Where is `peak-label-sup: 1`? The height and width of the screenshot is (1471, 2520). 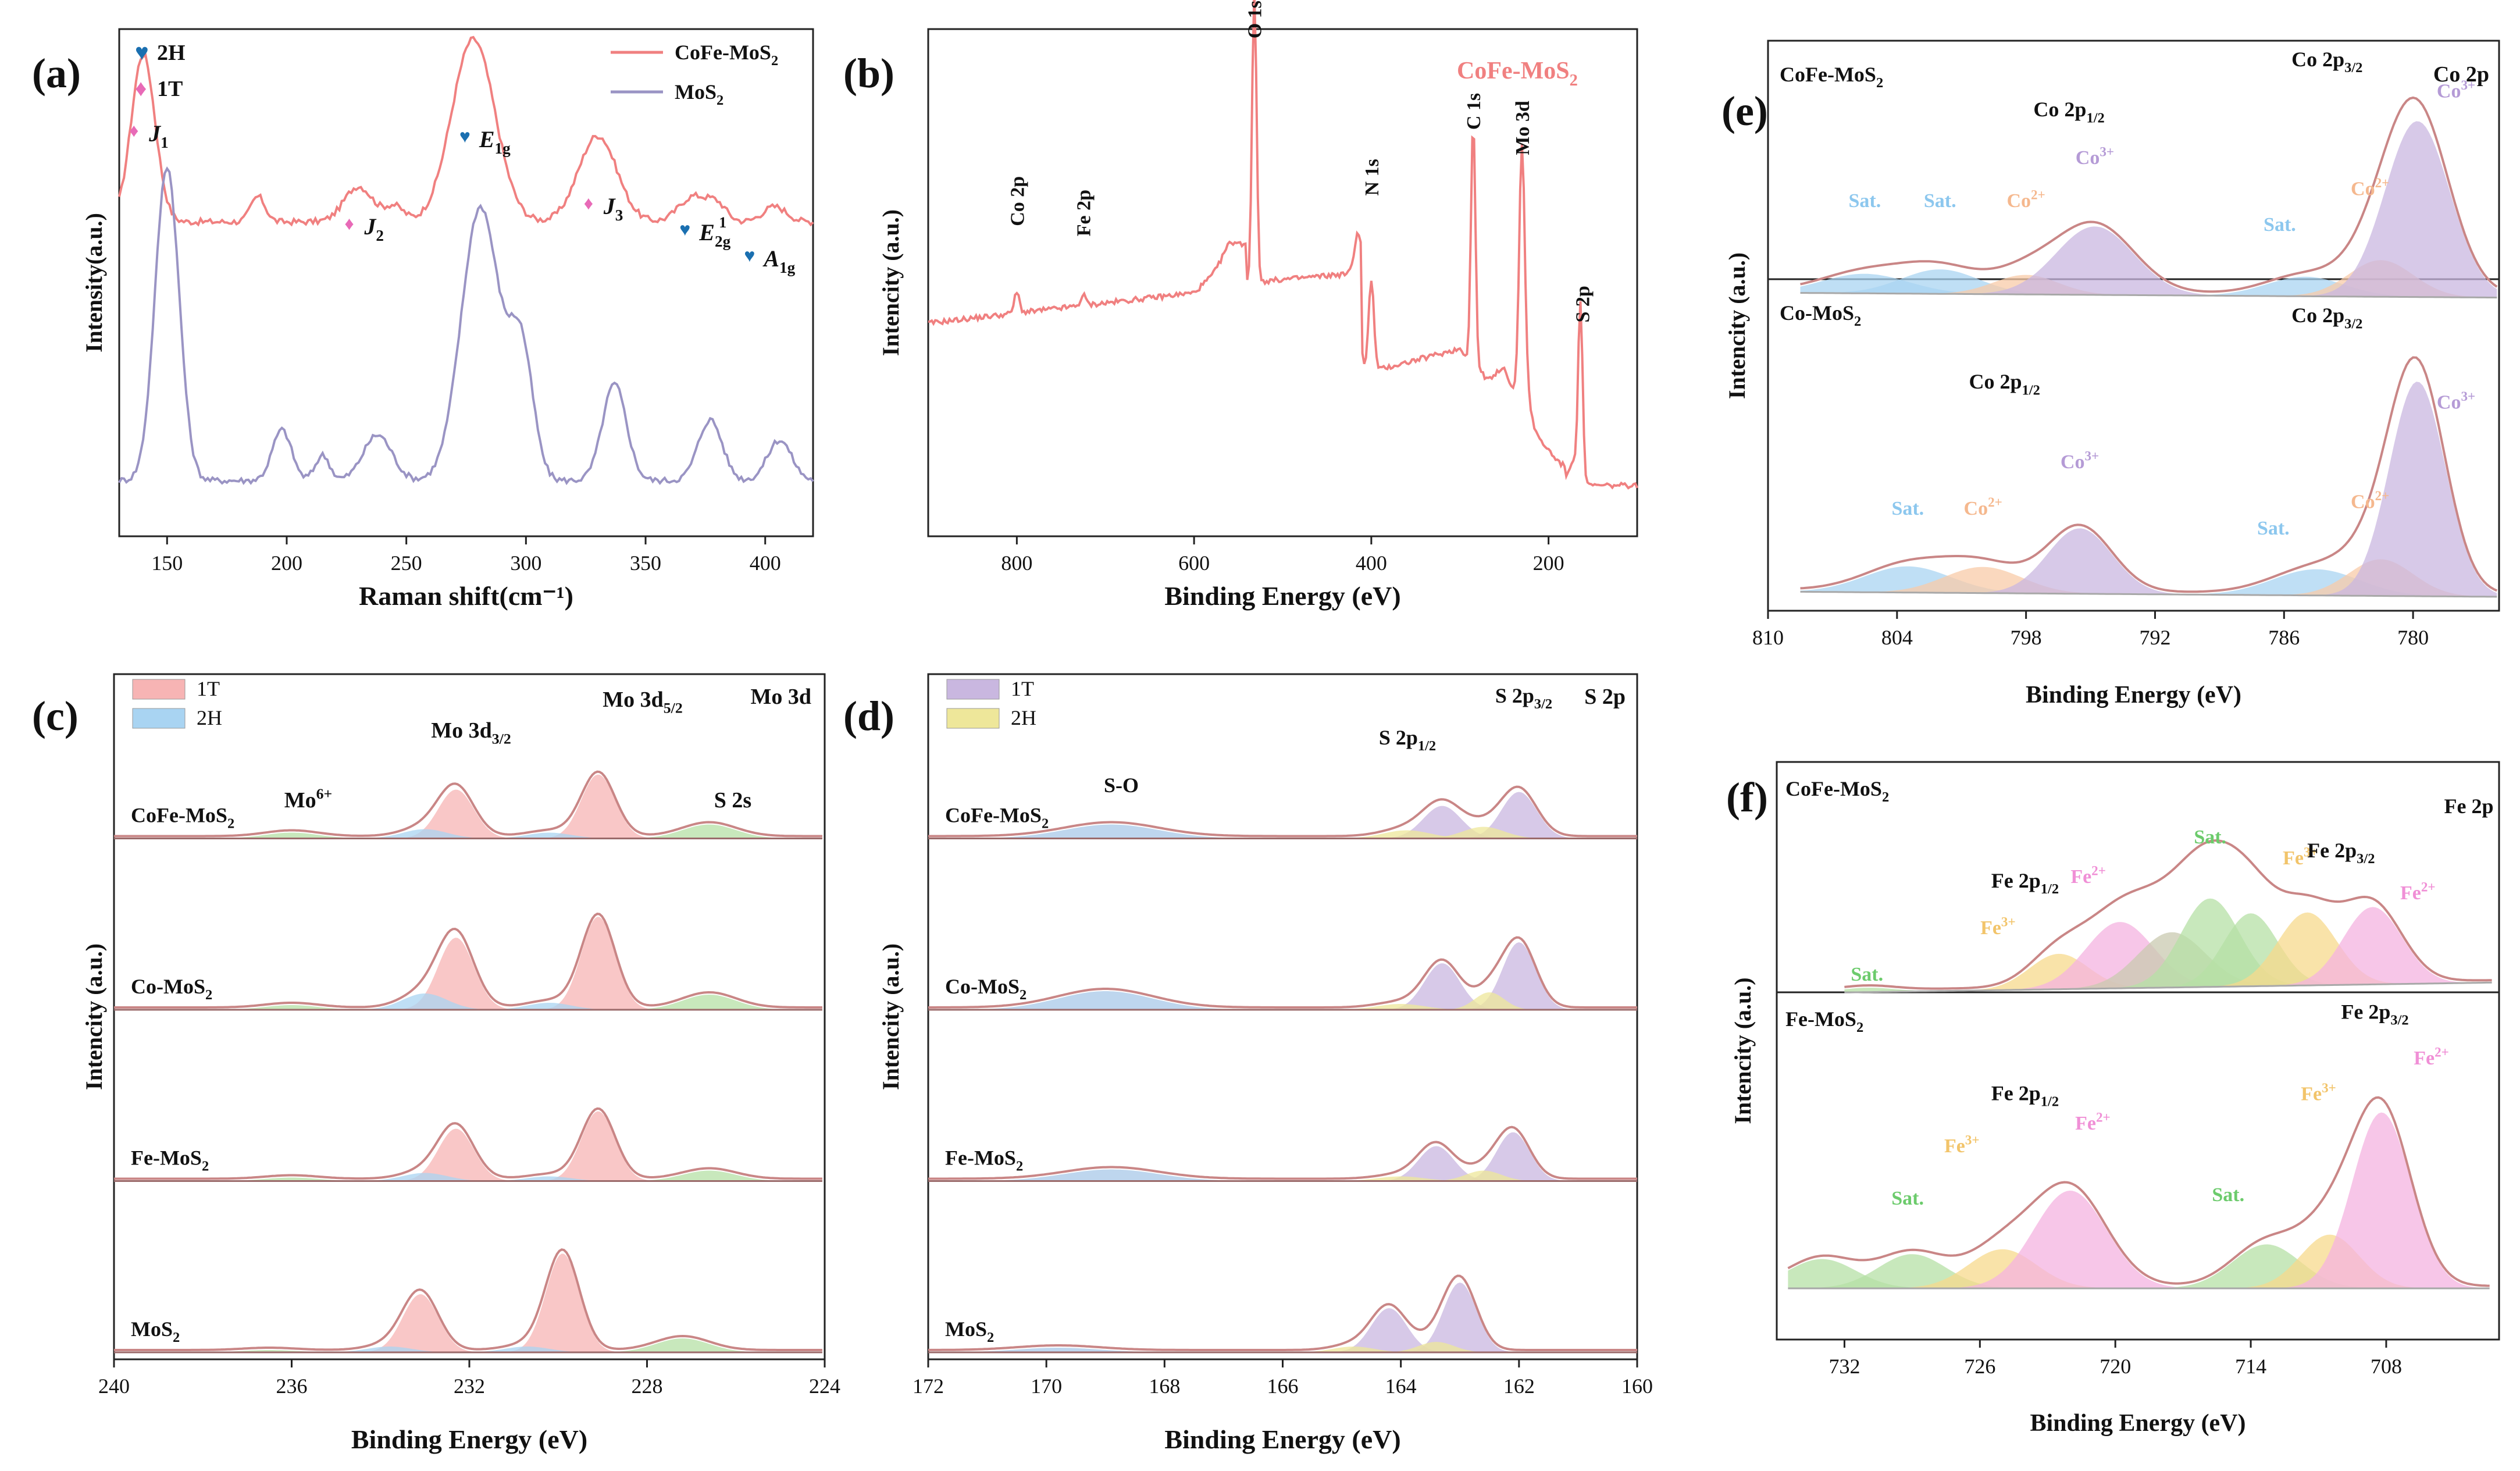 peak-label-sup: 1 is located at coordinates (722, 223).